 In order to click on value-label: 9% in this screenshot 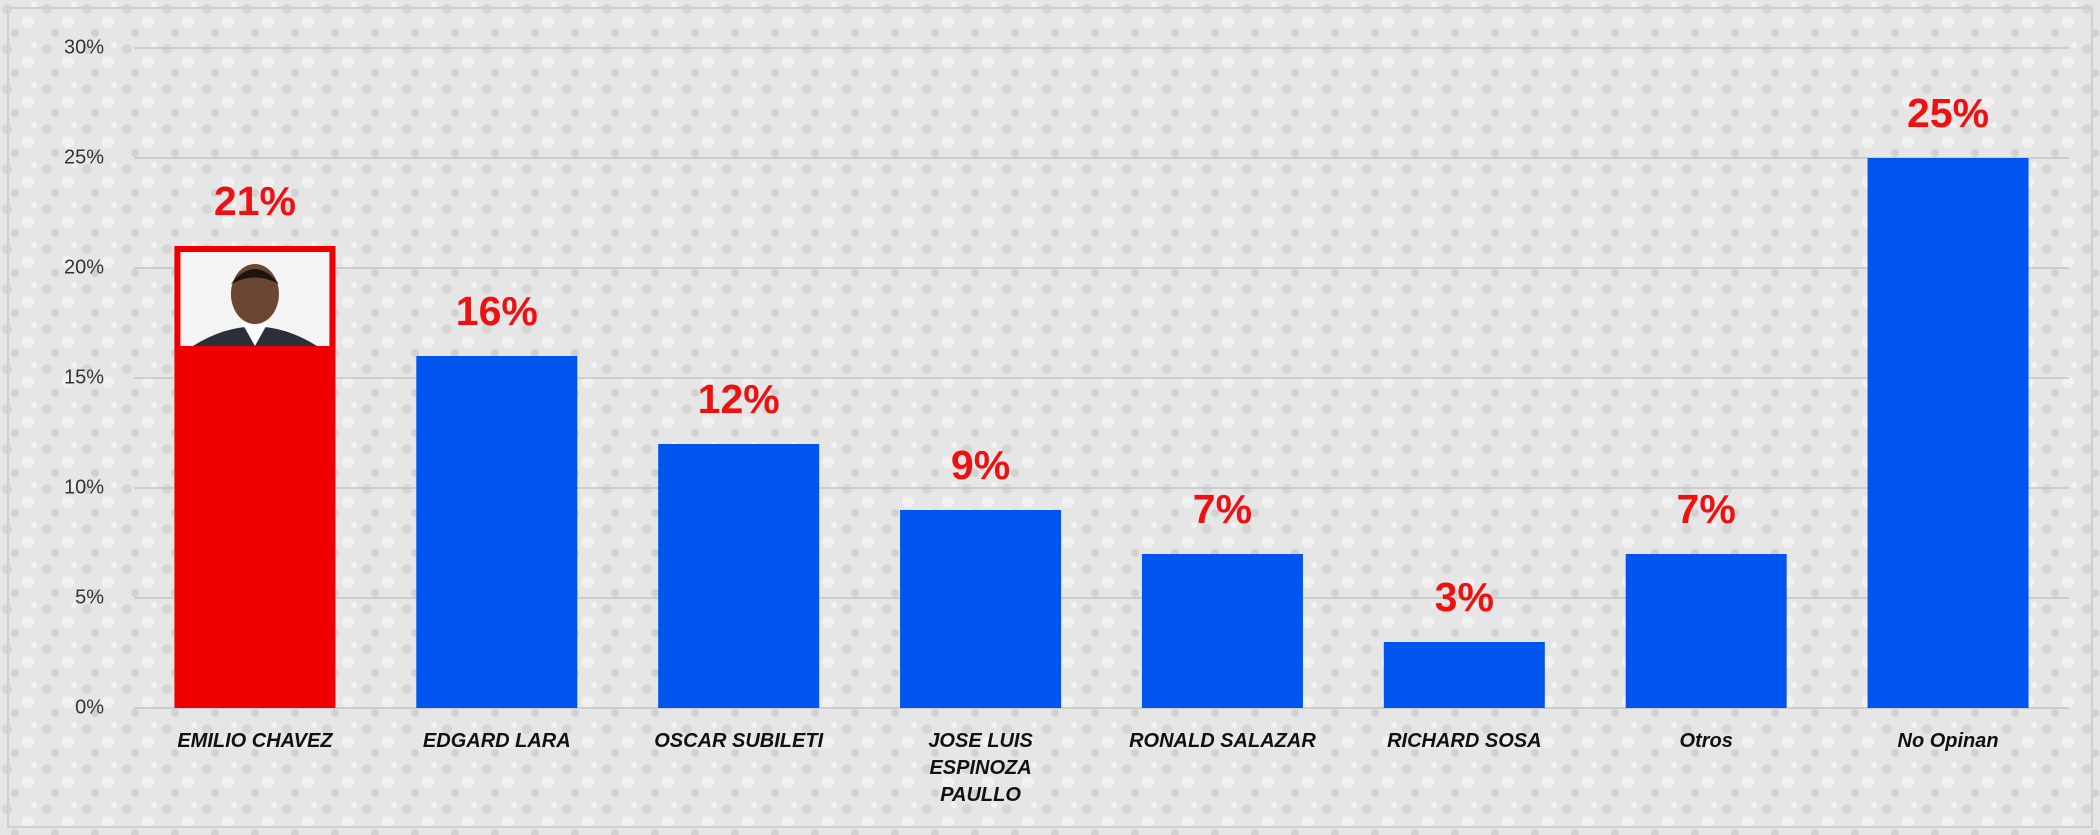, I will do `click(980, 465)`.